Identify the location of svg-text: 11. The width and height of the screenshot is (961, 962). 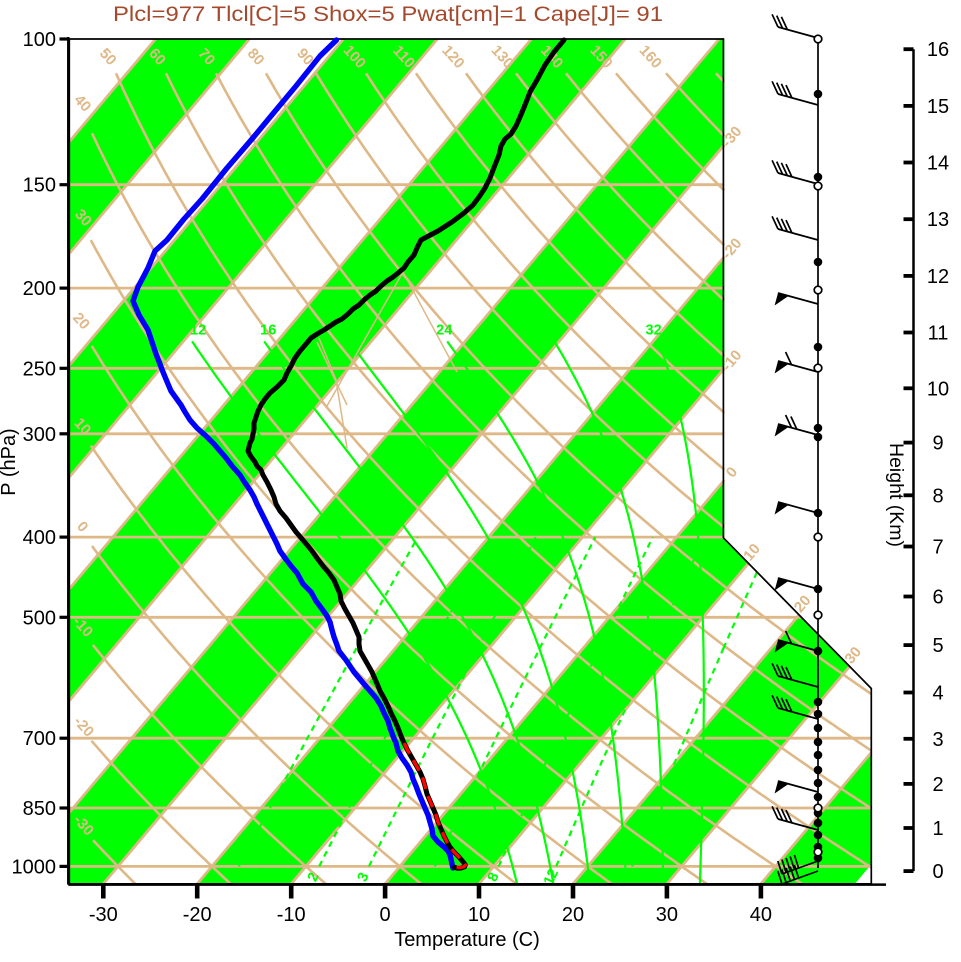
(938, 334).